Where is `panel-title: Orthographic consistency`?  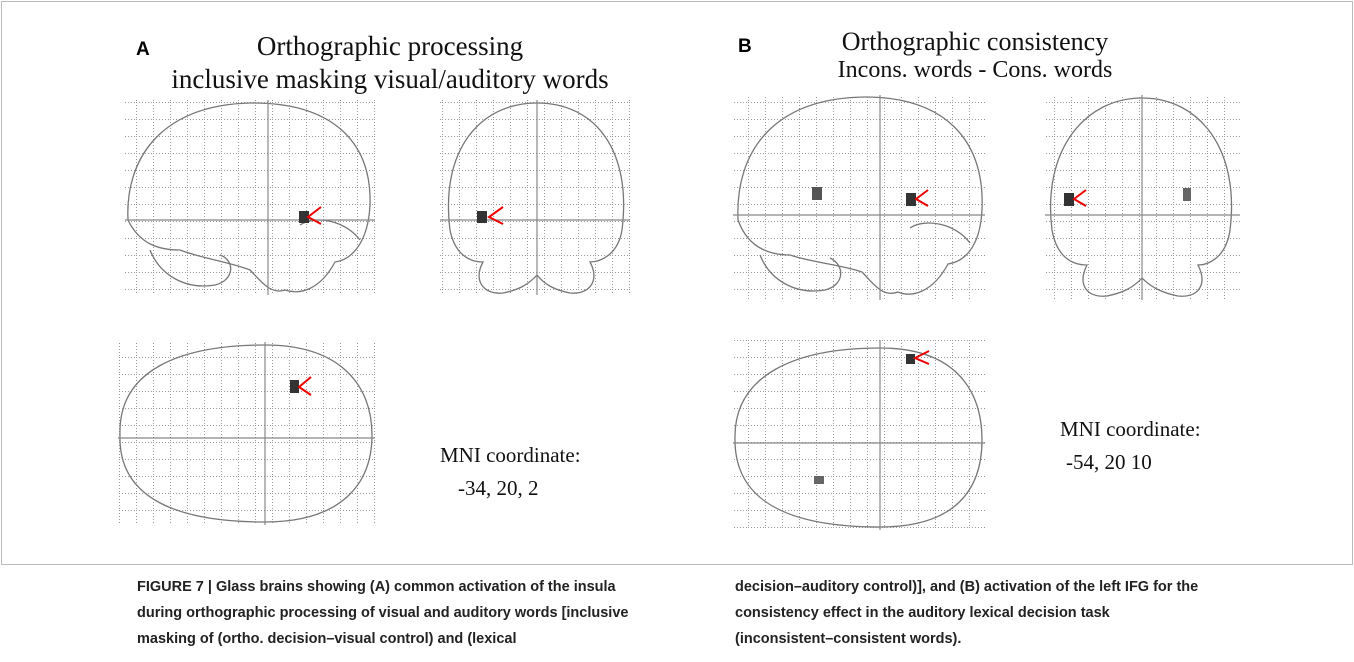
panel-title: Orthographic consistency is located at coordinates (975, 41).